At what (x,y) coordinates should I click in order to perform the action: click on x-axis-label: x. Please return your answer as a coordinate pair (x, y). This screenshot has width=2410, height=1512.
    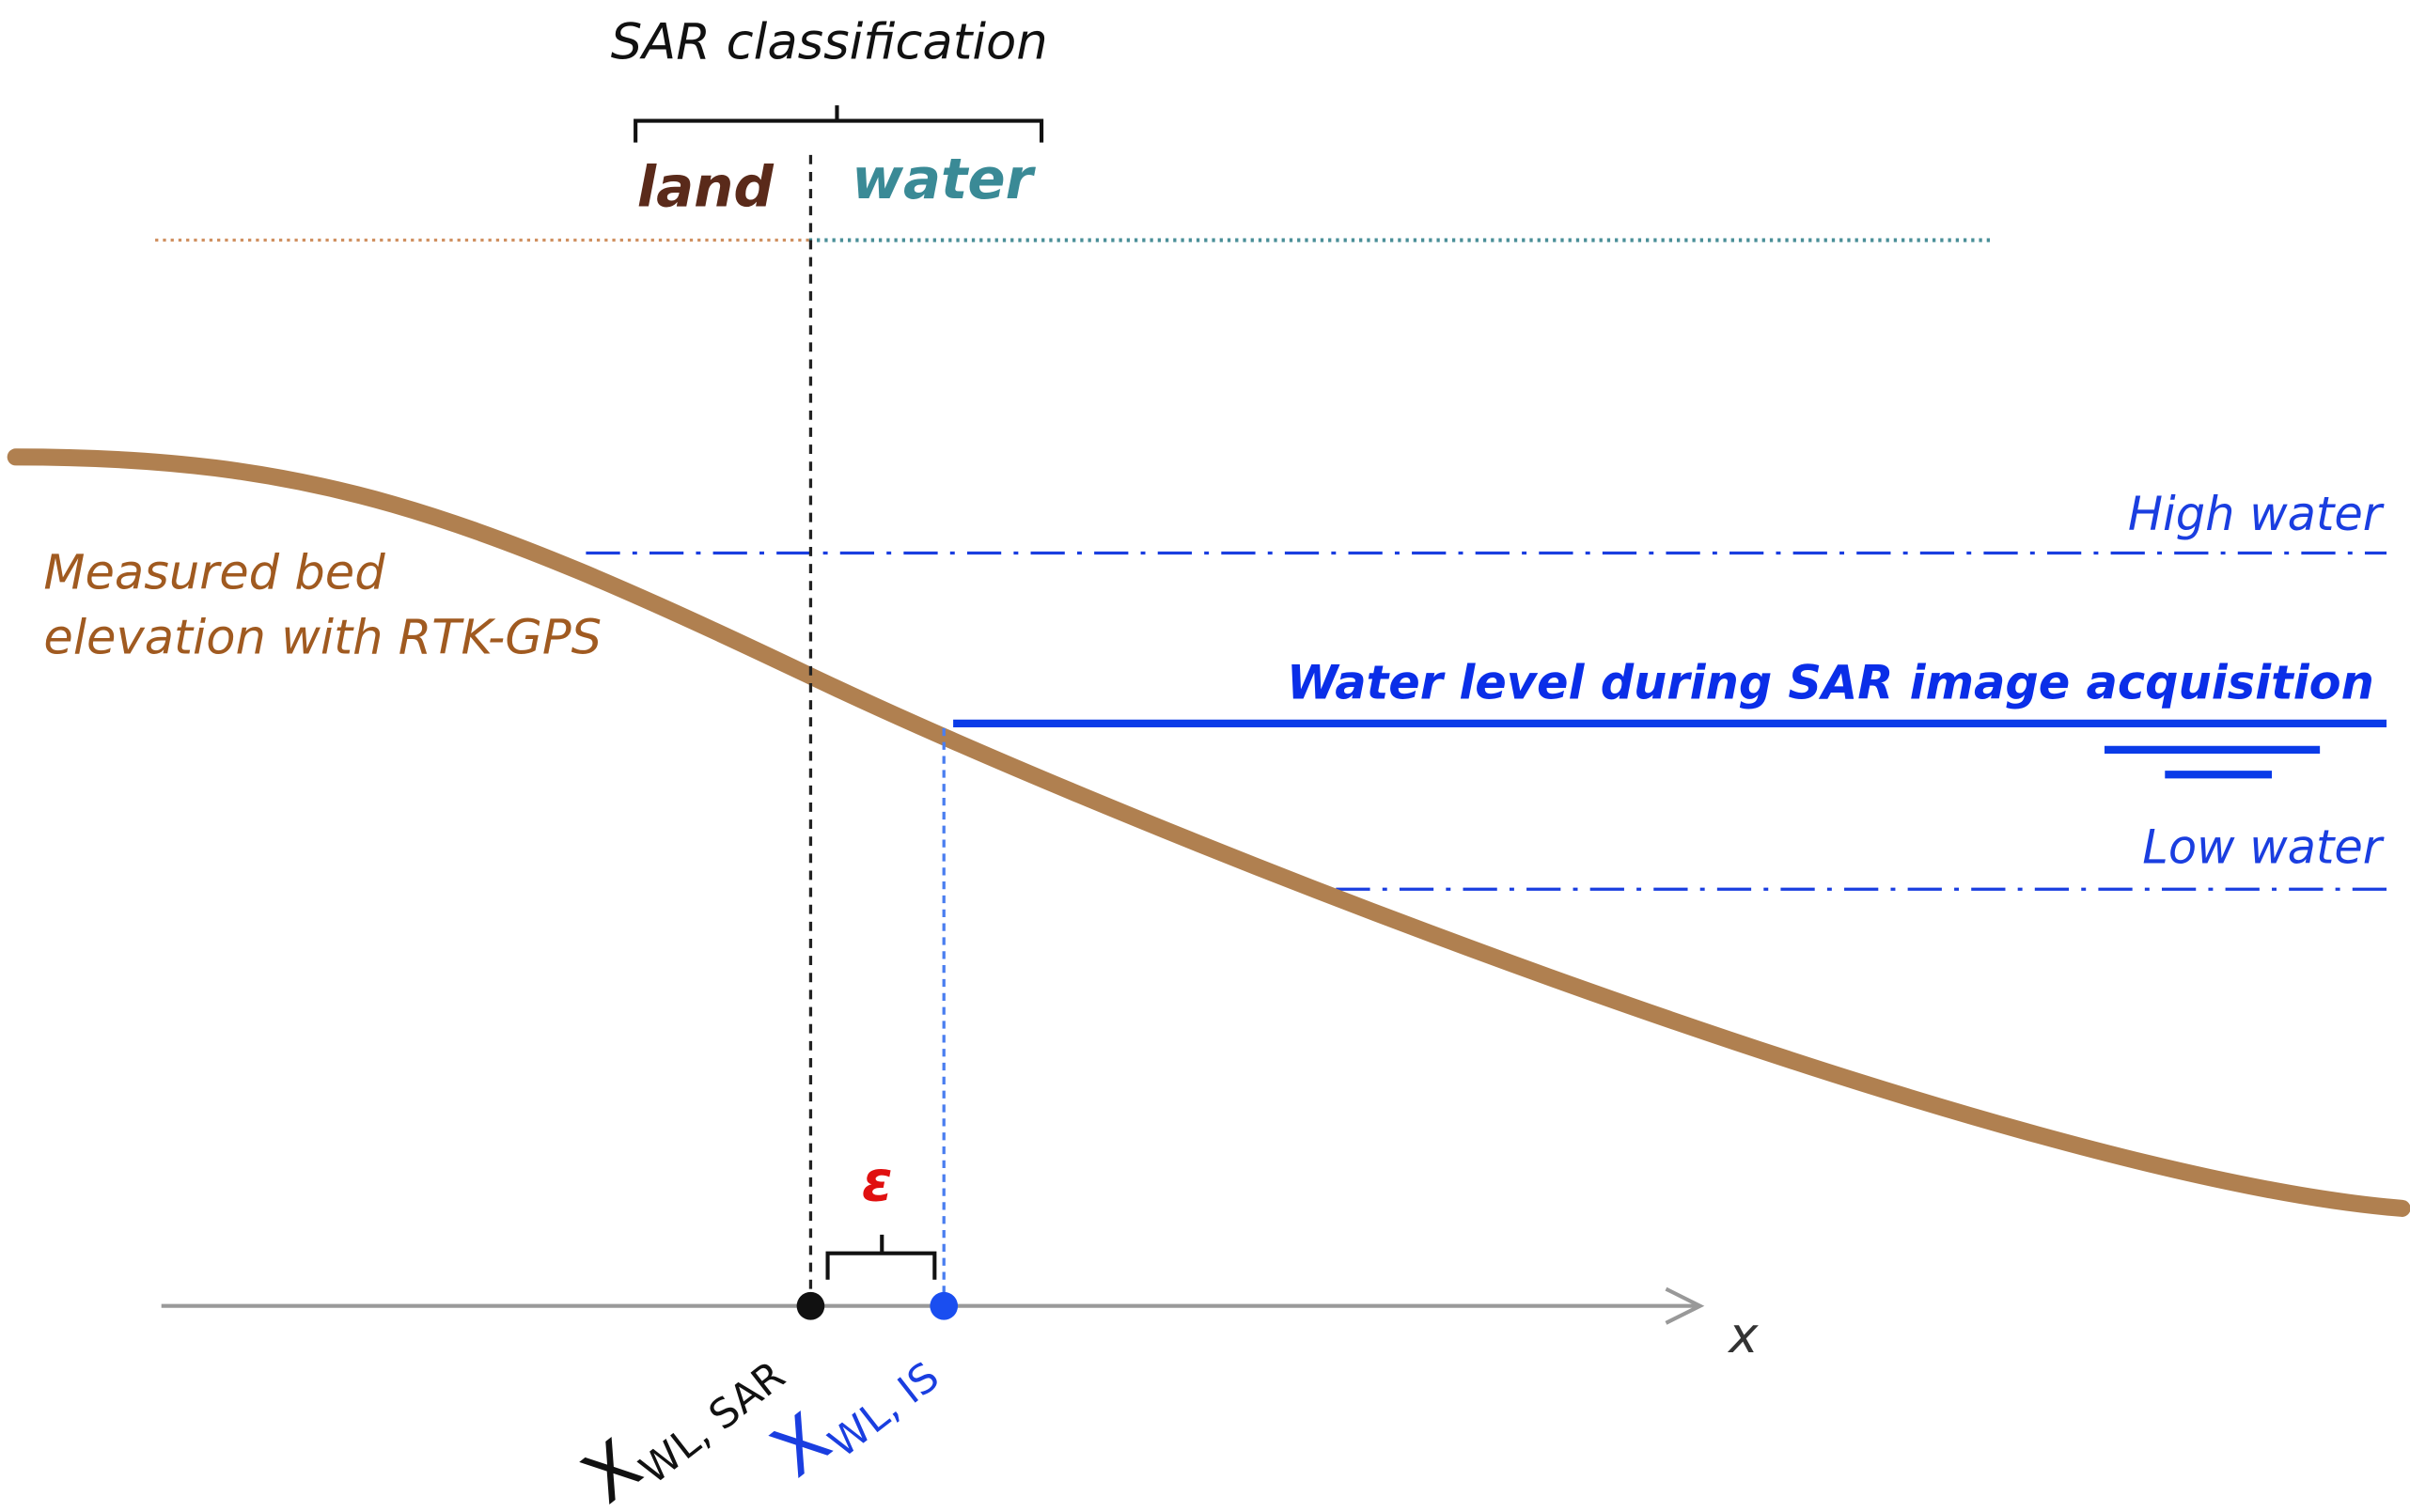
    Looking at the image, I should click on (1743, 1335).